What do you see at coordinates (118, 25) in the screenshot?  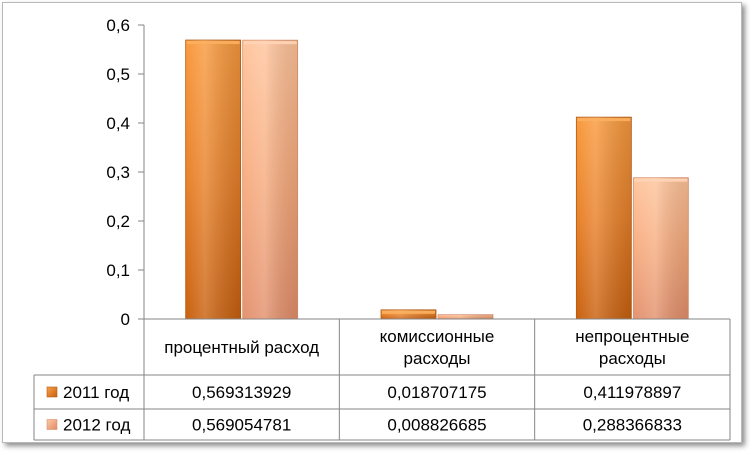 I see `y-tick-label: 0,6` at bounding box center [118, 25].